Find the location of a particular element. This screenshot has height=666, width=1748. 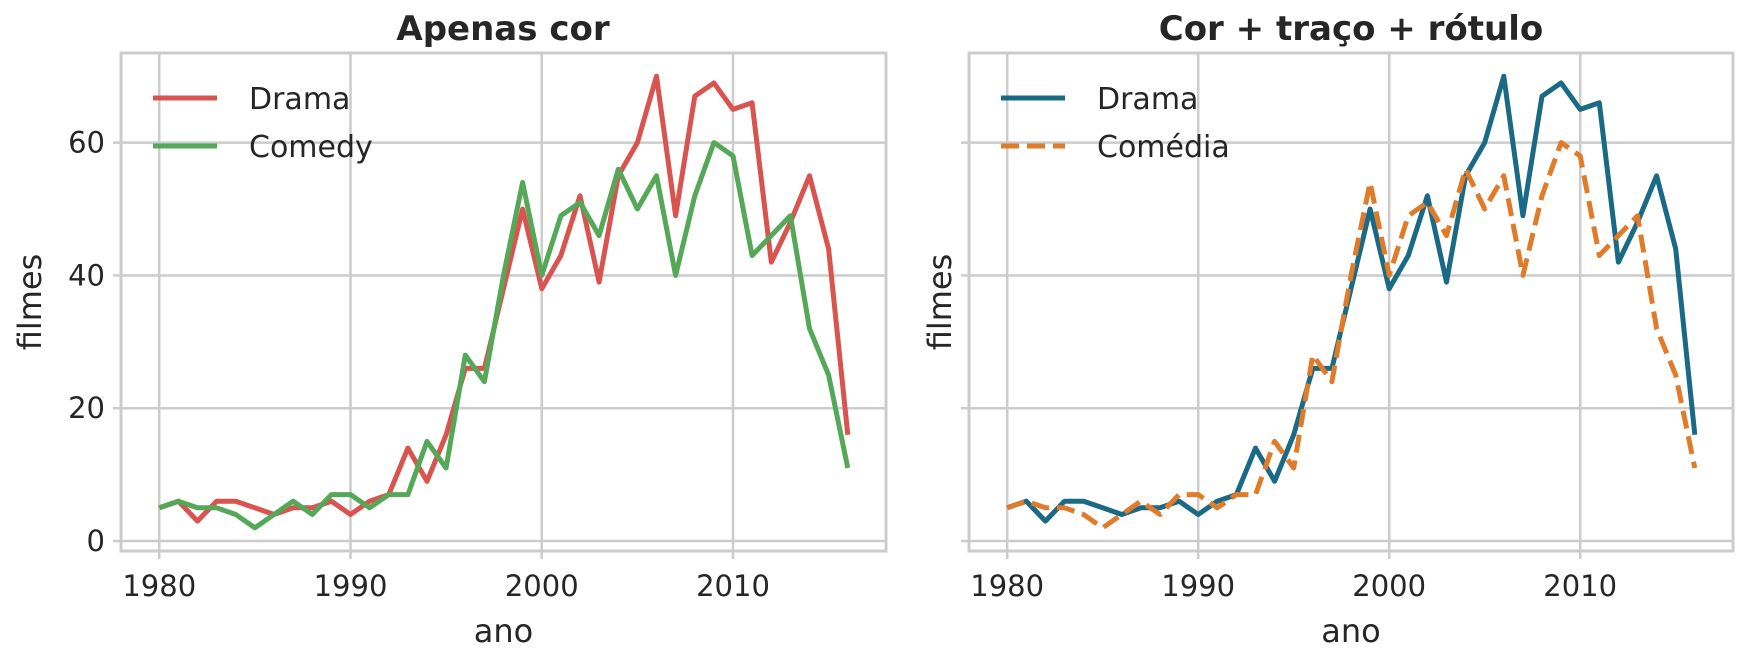

y-tick-label: 20 is located at coordinates (86, 408).